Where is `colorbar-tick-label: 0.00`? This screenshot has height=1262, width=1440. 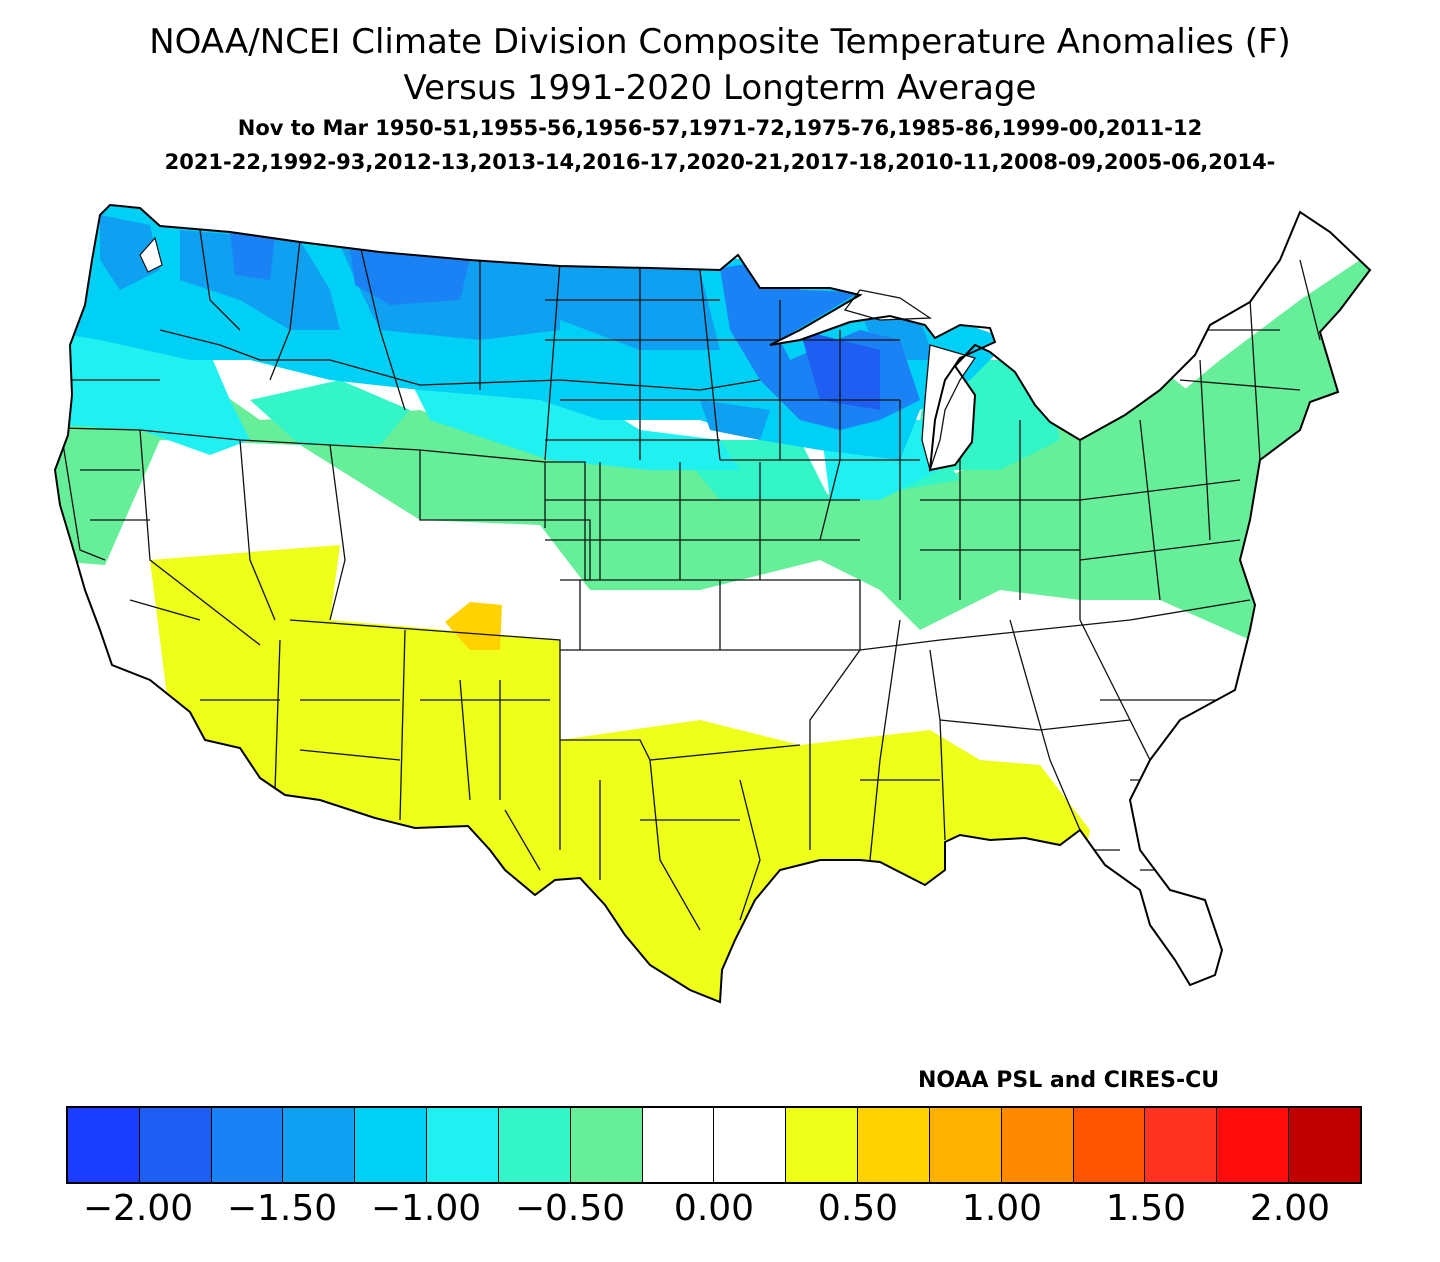
colorbar-tick-label: 0.00 is located at coordinates (714, 1208).